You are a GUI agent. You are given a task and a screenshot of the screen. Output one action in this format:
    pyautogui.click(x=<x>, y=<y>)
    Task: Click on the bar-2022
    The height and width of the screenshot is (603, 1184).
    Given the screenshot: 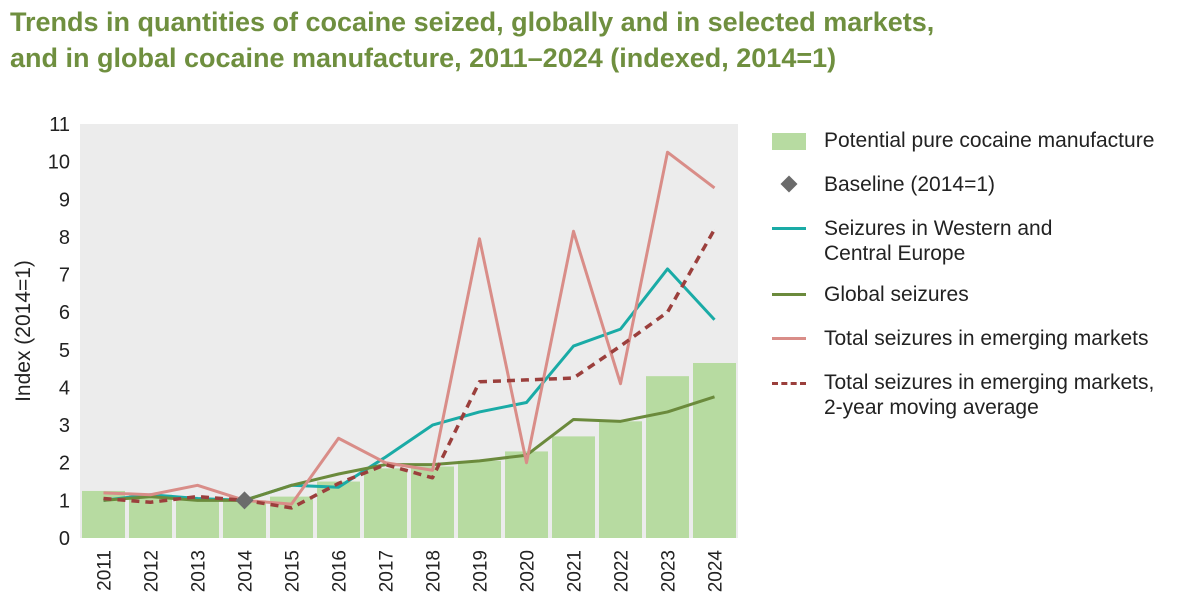 What is the action you would take?
    pyautogui.click(x=620, y=479)
    